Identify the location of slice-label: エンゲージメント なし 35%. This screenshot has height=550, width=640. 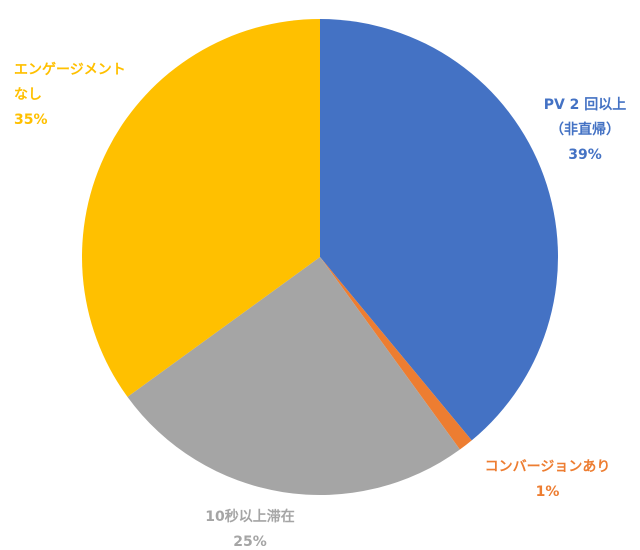
(94, 95).